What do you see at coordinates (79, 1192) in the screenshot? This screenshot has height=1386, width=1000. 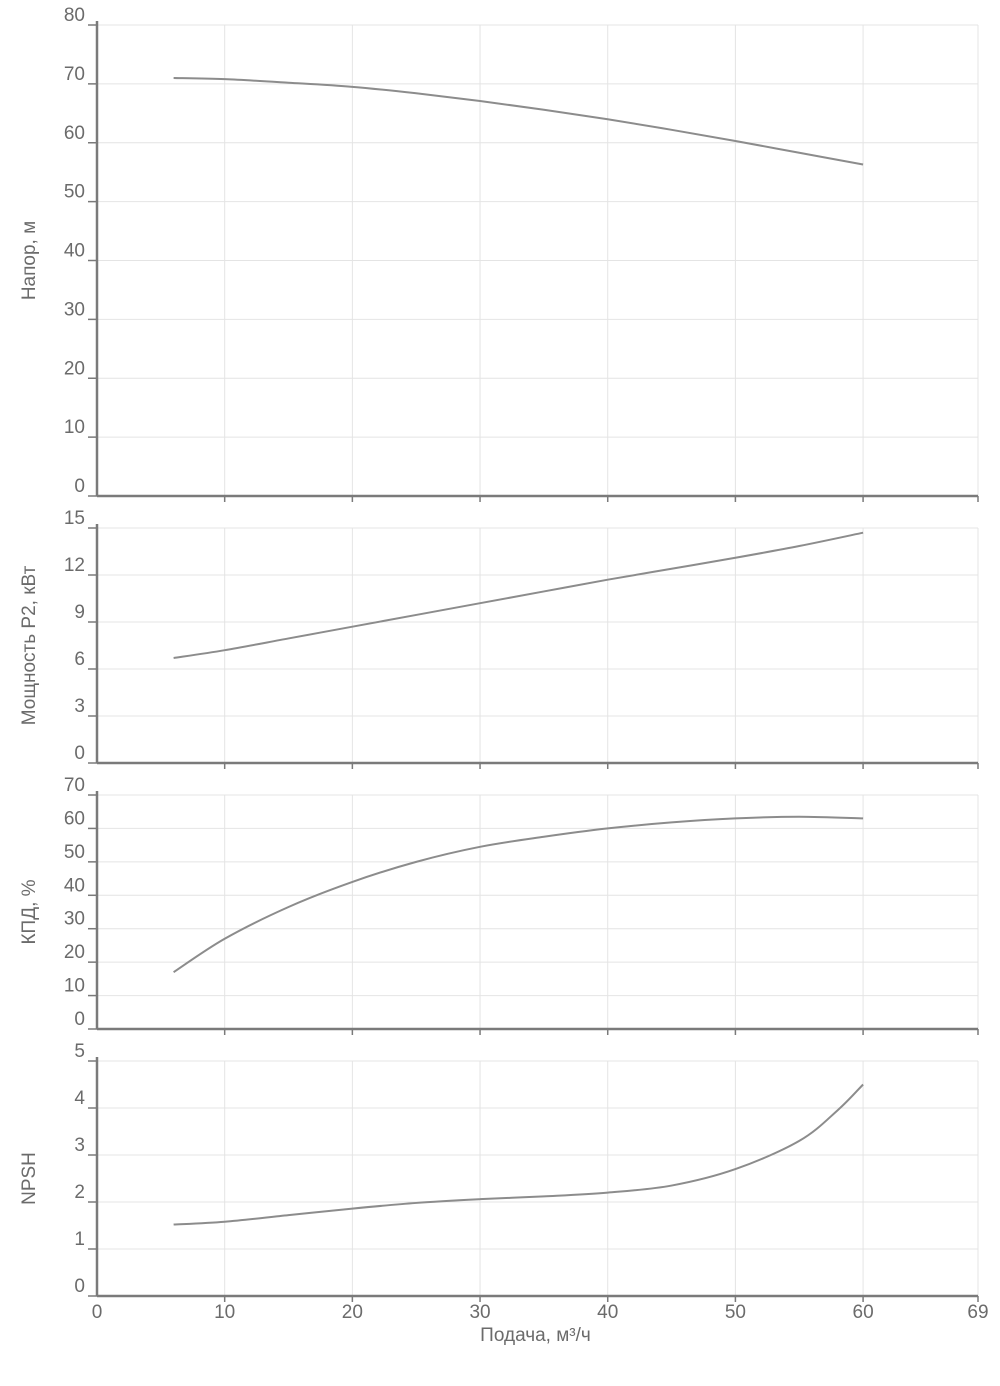 I see `y-tick-label: 2` at bounding box center [79, 1192].